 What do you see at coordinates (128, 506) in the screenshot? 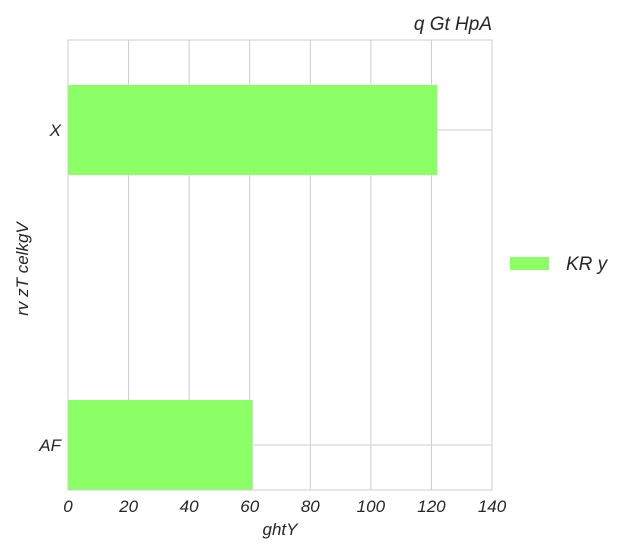
I see `x-tick-label: 20` at bounding box center [128, 506].